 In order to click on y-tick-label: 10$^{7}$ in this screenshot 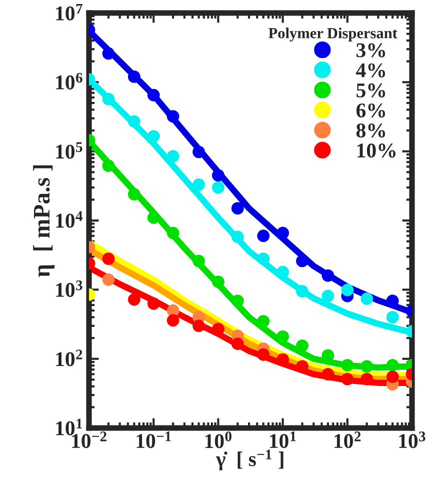, I will do `click(69, 12)`.